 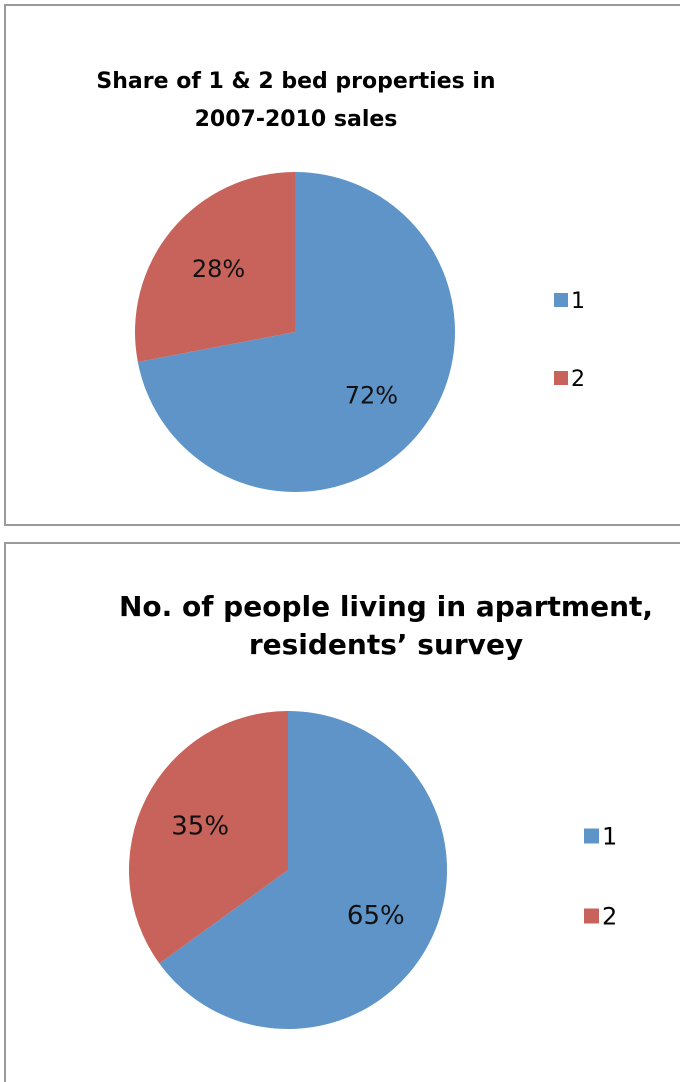 I want to click on slice-label-2: 28%, so click(x=218, y=269).